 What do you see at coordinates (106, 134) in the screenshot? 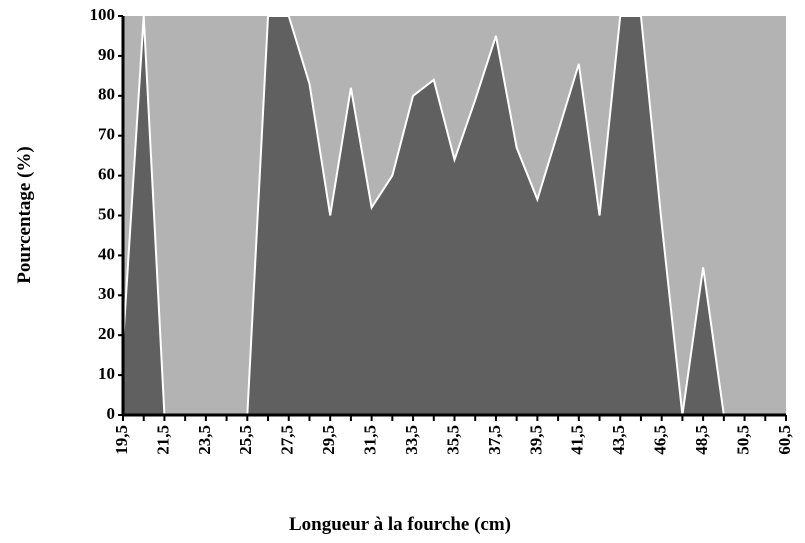
I see `y-tick-label: 70` at bounding box center [106, 134].